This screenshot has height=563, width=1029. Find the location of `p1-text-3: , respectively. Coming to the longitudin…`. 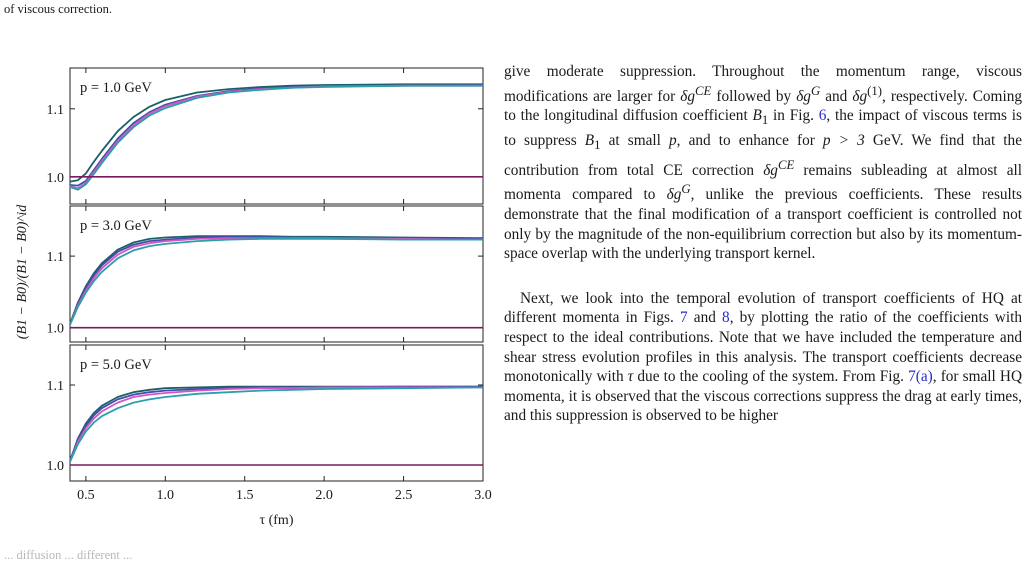

p1-text-3: , respectively. Coming to the longitudin… is located at coordinates (763, 106).